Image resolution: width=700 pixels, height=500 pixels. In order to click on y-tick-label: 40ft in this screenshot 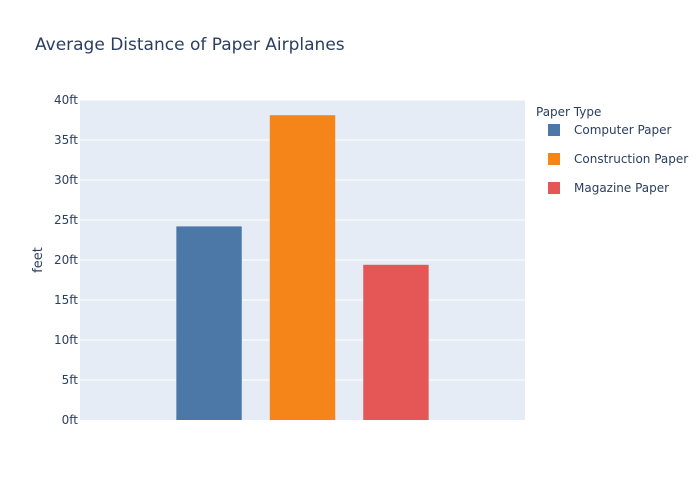, I will do `click(66, 100)`.